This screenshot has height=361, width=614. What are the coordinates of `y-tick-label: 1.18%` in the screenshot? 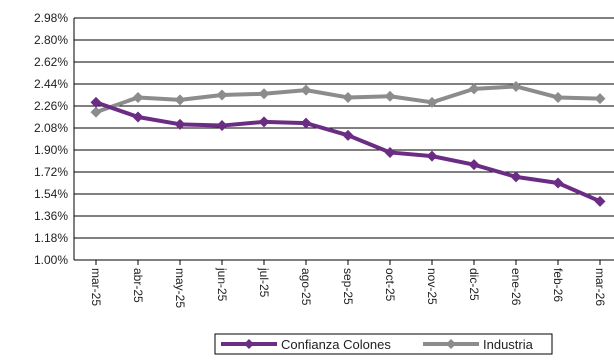 It's located at (51, 238).